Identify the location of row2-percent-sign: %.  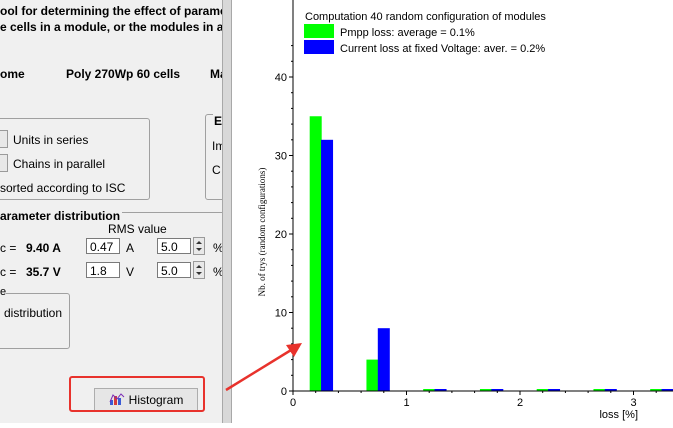
(217, 272).